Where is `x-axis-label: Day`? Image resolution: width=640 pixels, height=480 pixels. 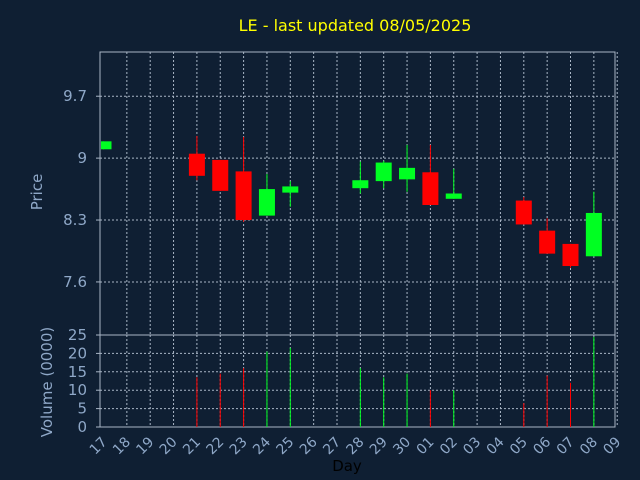
x-axis-label: Day is located at coordinates (347, 466).